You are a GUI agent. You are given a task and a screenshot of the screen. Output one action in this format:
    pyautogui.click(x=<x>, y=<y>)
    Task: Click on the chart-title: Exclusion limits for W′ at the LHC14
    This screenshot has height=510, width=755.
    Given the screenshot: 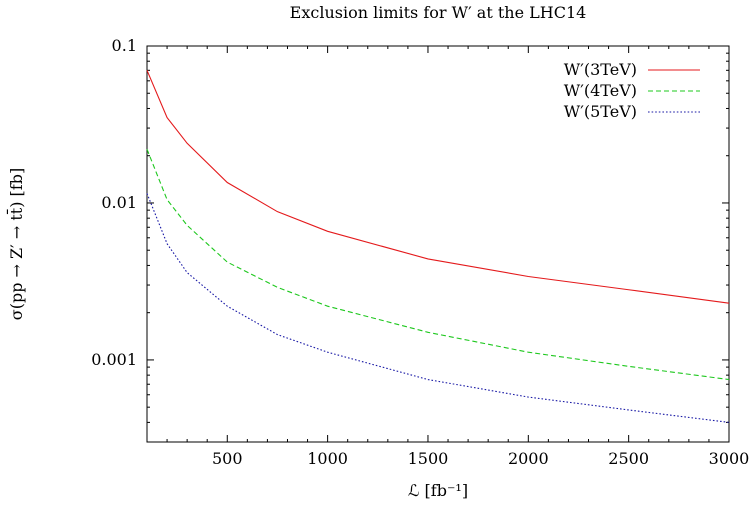 What is the action you would take?
    pyautogui.click(x=438, y=12)
    